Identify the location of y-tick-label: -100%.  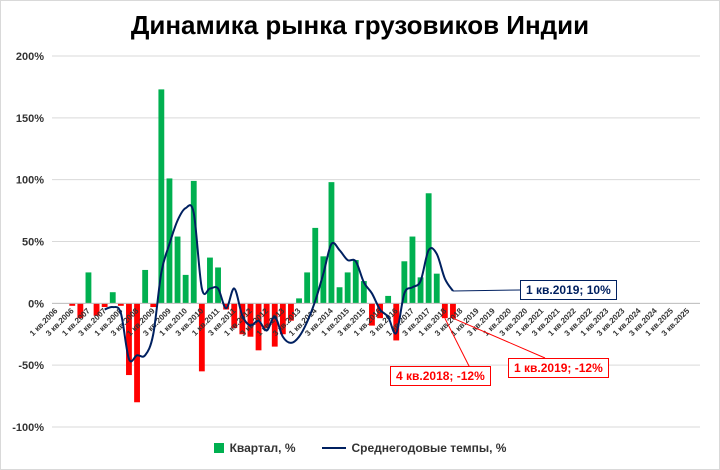
(28, 428).